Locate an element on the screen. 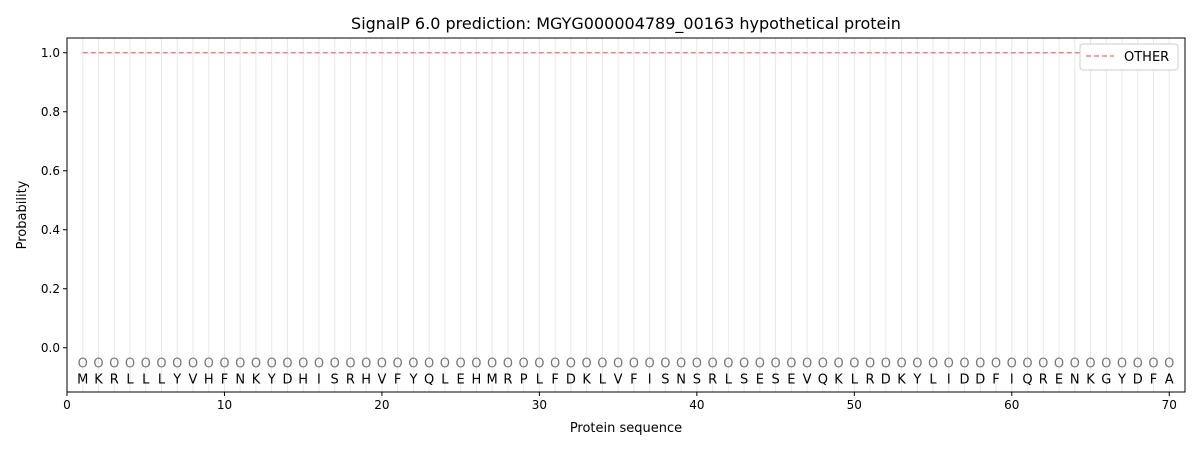 This screenshot has width=1200, height=454. y-axis-label: Probability is located at coordinates (22, 214).